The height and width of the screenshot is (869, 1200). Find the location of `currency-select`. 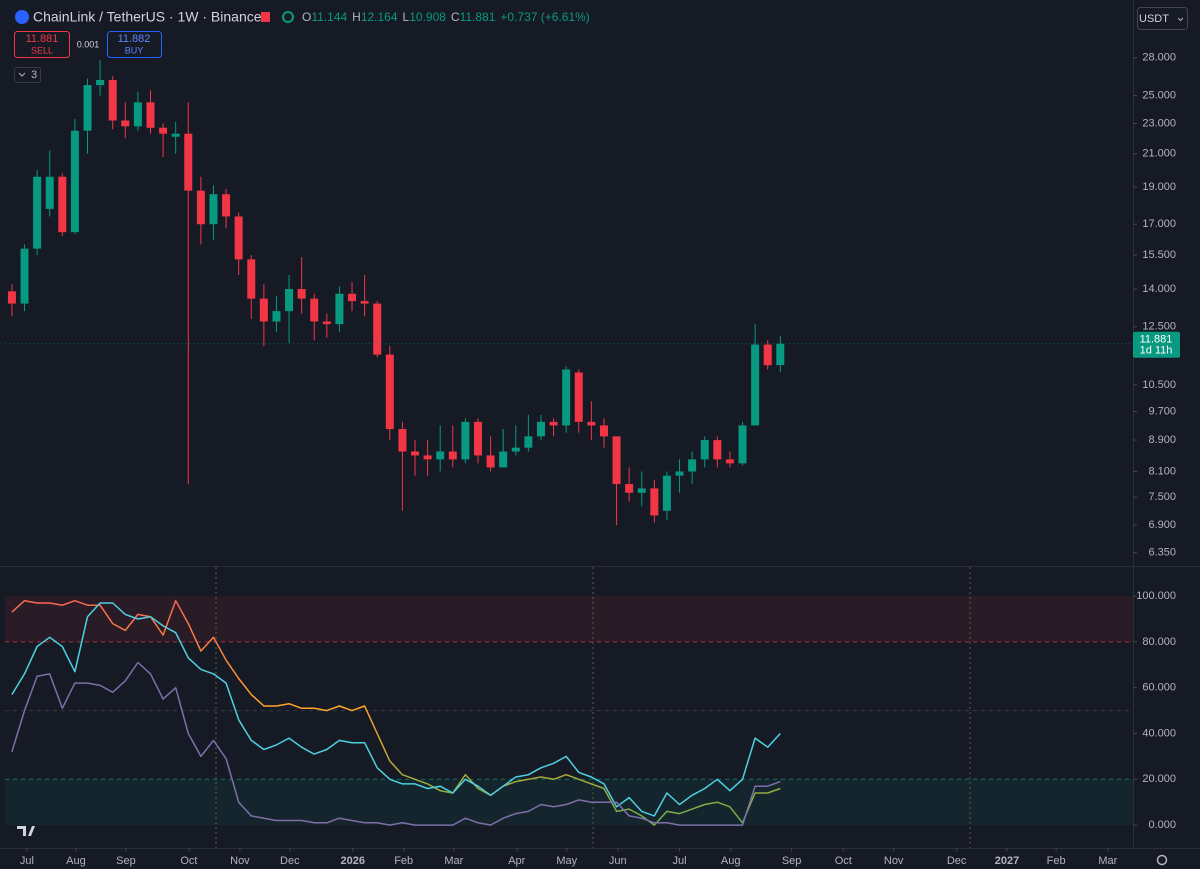

currency-select is located at coordinates (1162, 18).